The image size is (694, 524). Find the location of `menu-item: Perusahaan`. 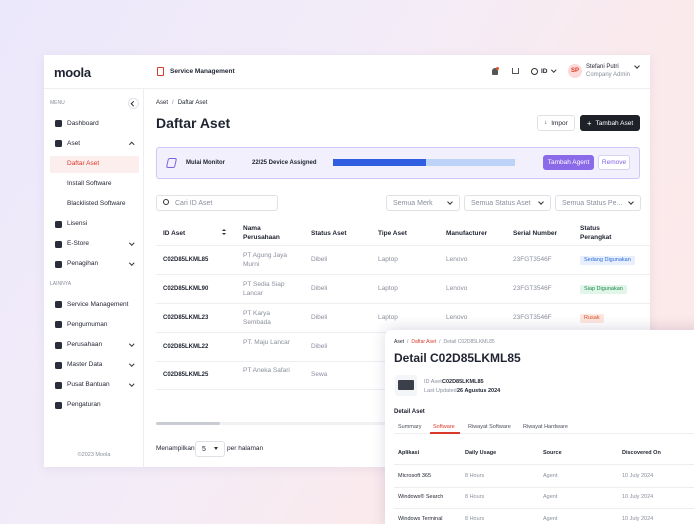

menu-item: Perusahaan is located at coordinates (85, 344).